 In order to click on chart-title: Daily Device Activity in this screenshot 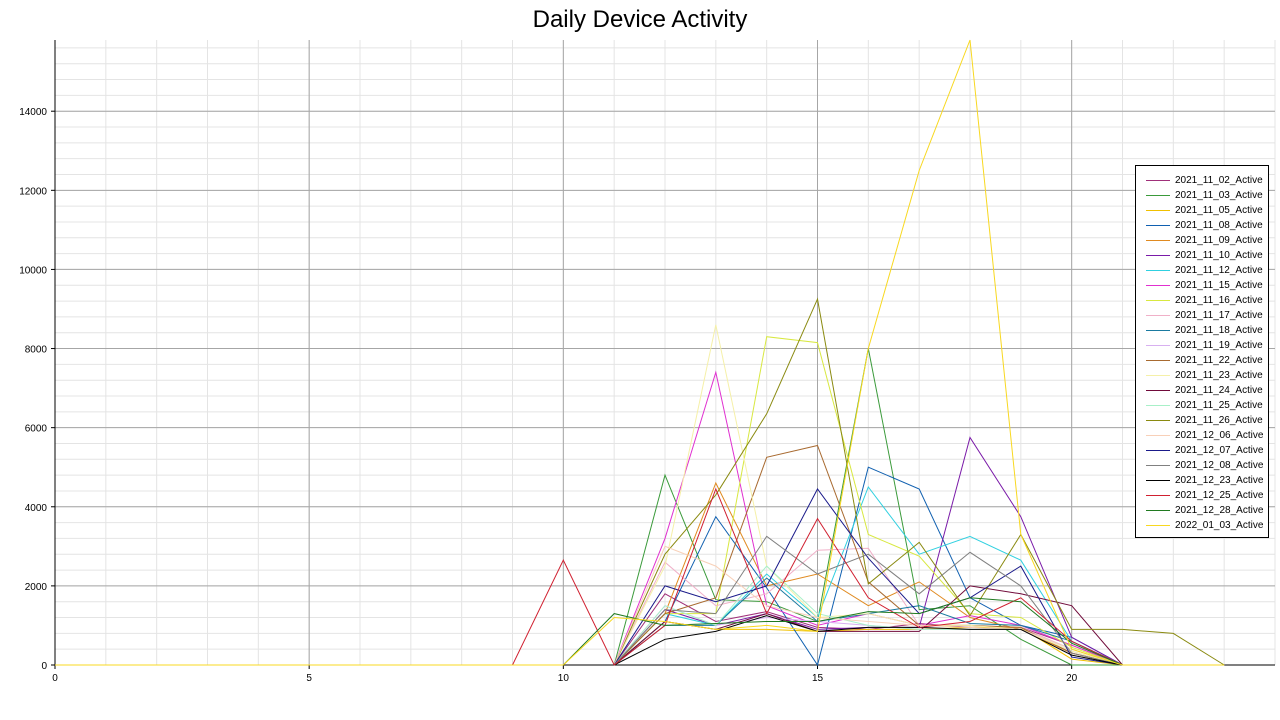, I will do `click(640, 19)`.